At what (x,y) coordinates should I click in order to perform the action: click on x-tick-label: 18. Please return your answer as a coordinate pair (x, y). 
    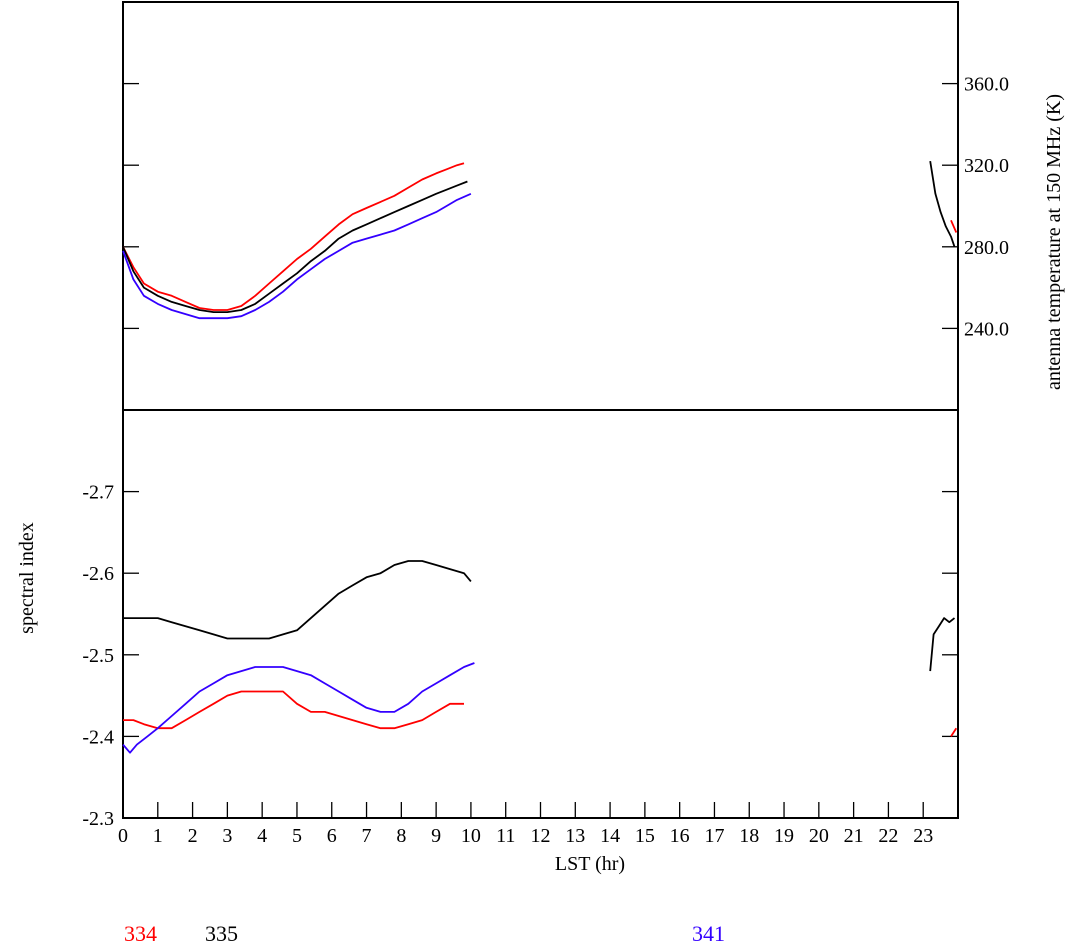
    Looking at the image, I should click on (749, 836).